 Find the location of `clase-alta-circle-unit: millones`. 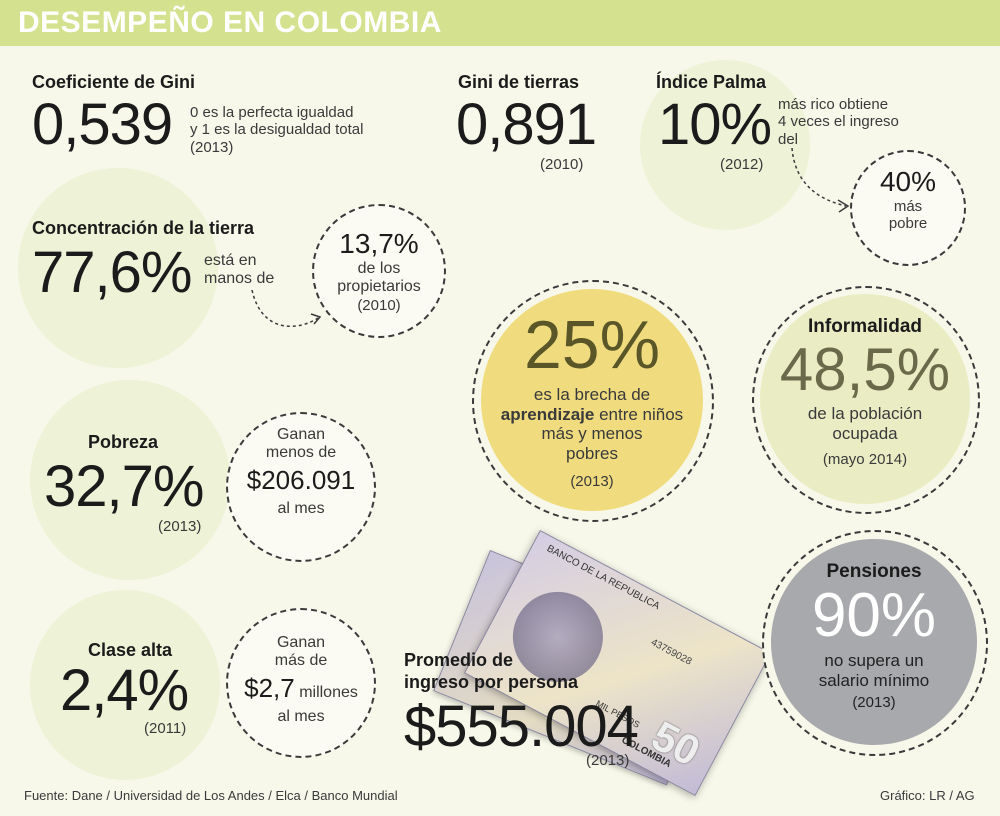

clase-alta-circle-unit: millones is located at coordinates (328, 692).